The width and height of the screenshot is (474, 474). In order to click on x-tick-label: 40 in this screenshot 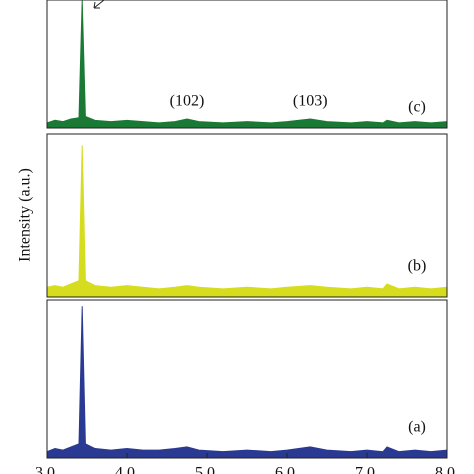, I will do `click(127, 469)`.